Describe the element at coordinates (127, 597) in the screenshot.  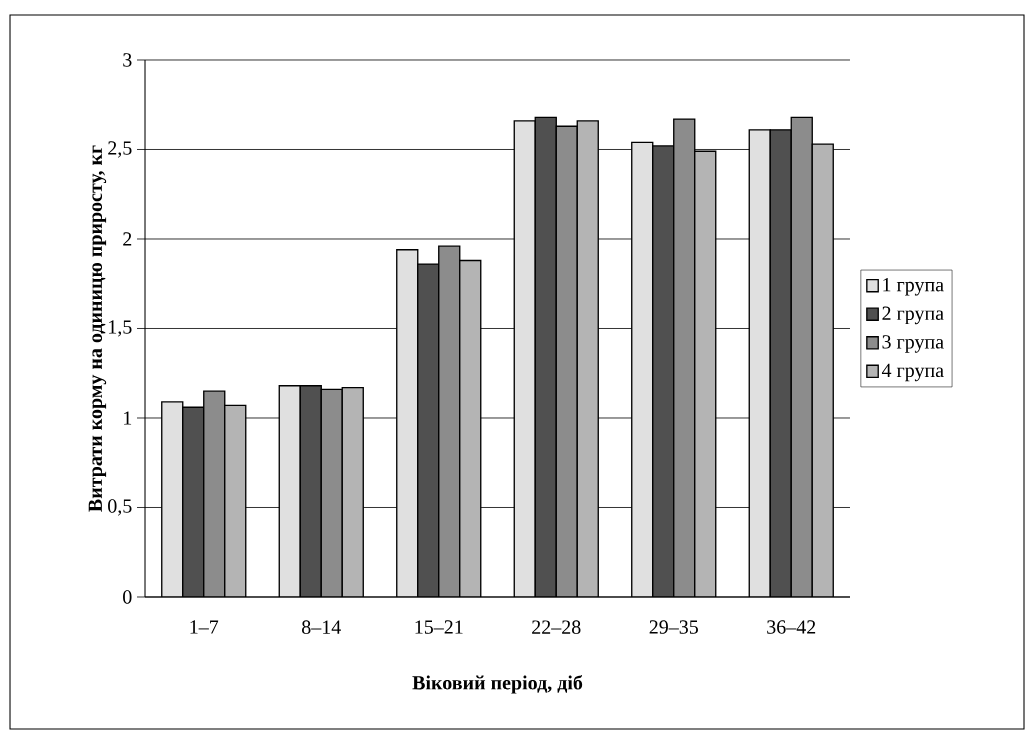
I see `y-tick-label: 0` at that location.